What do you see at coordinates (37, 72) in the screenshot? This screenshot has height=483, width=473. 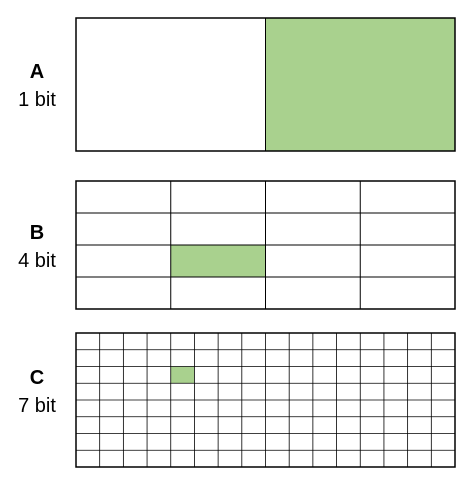 I see `panel-a-letter: A` at bounding box center [37, 72].